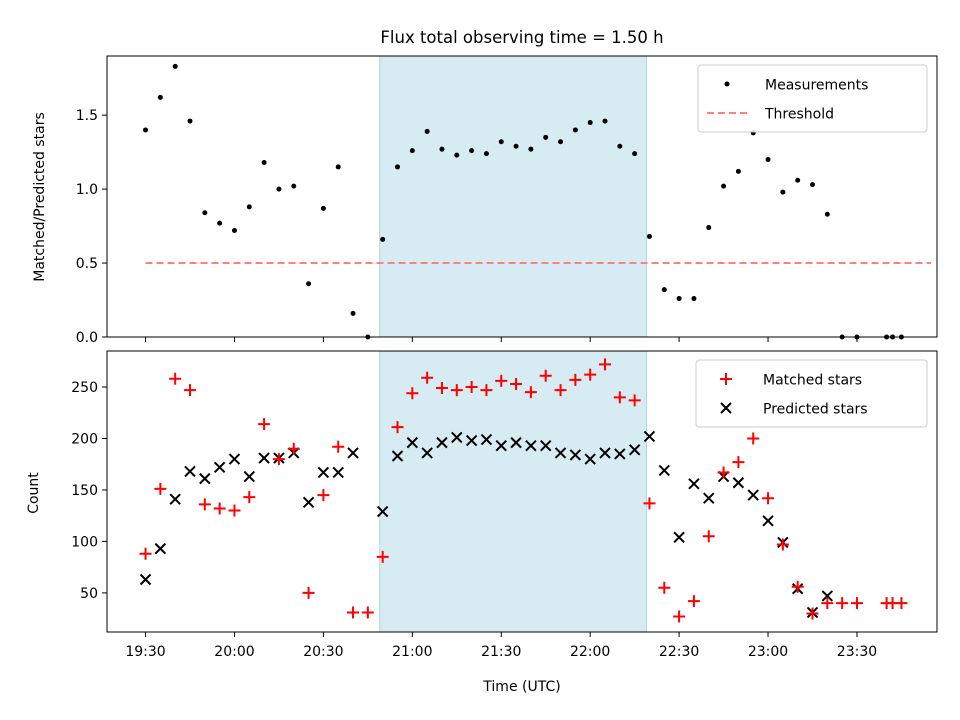 The width and height of the screenshot is (960, 720). Describe the element at coordinates (726, 379) in the screenshot. I see `legend-matched-marker` at that location.